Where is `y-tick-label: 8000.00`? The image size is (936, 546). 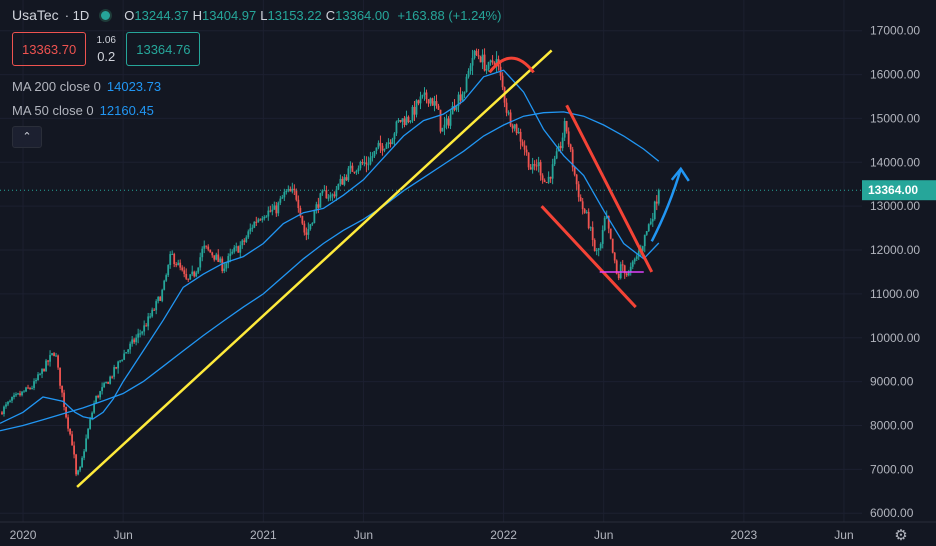 y-tick-label: 8000.00 is located at coordinates (892, 425).